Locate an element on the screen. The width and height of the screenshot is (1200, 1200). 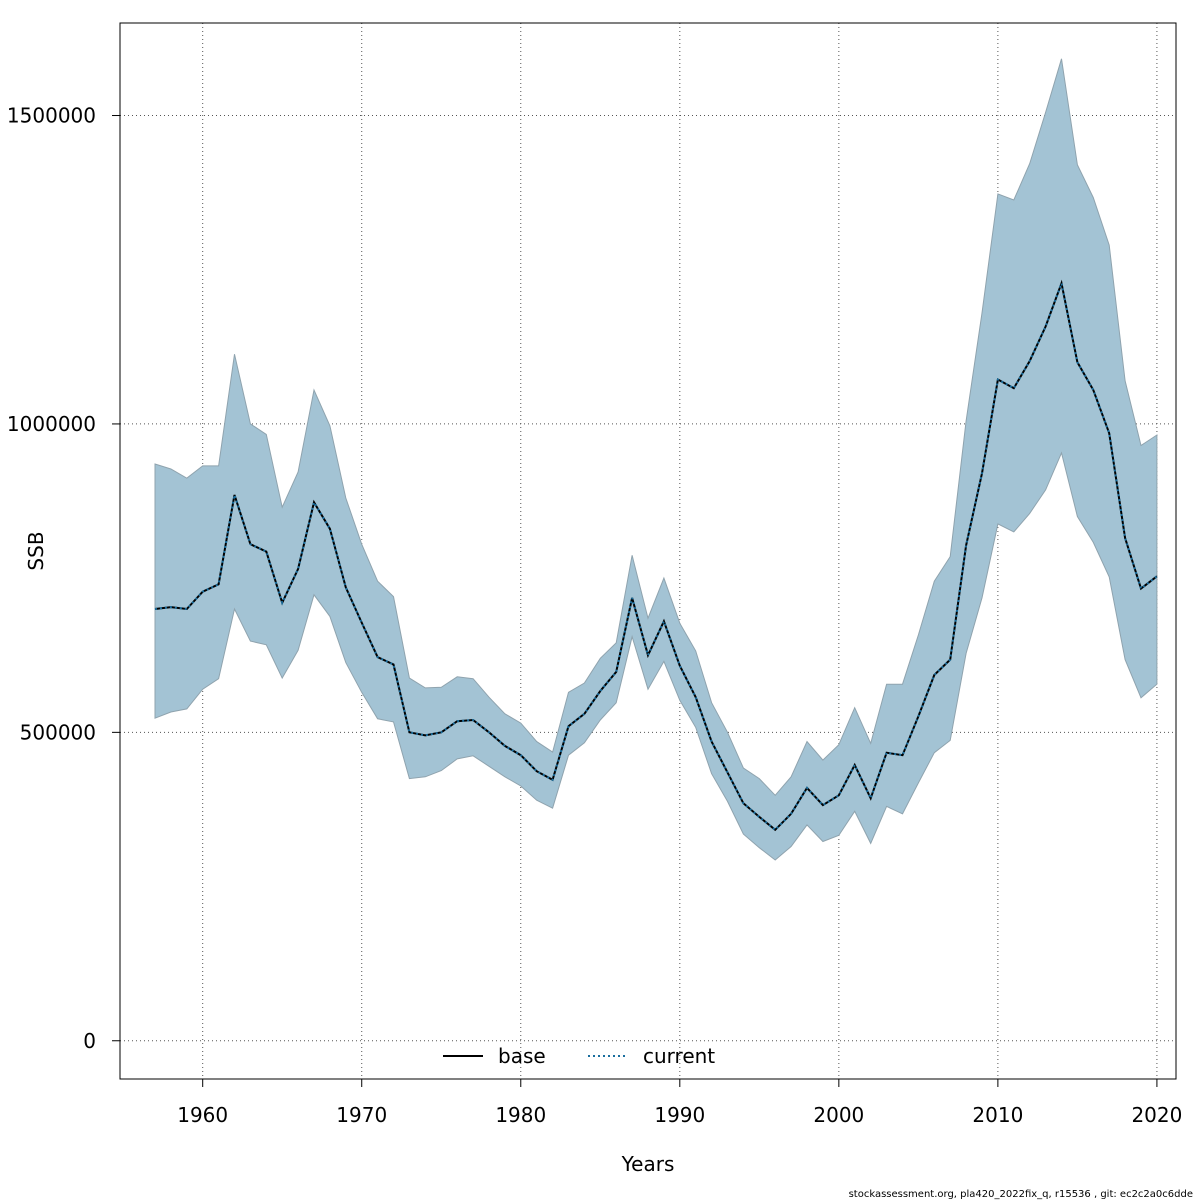
legend: base current is located at coordinates (579, 1056).